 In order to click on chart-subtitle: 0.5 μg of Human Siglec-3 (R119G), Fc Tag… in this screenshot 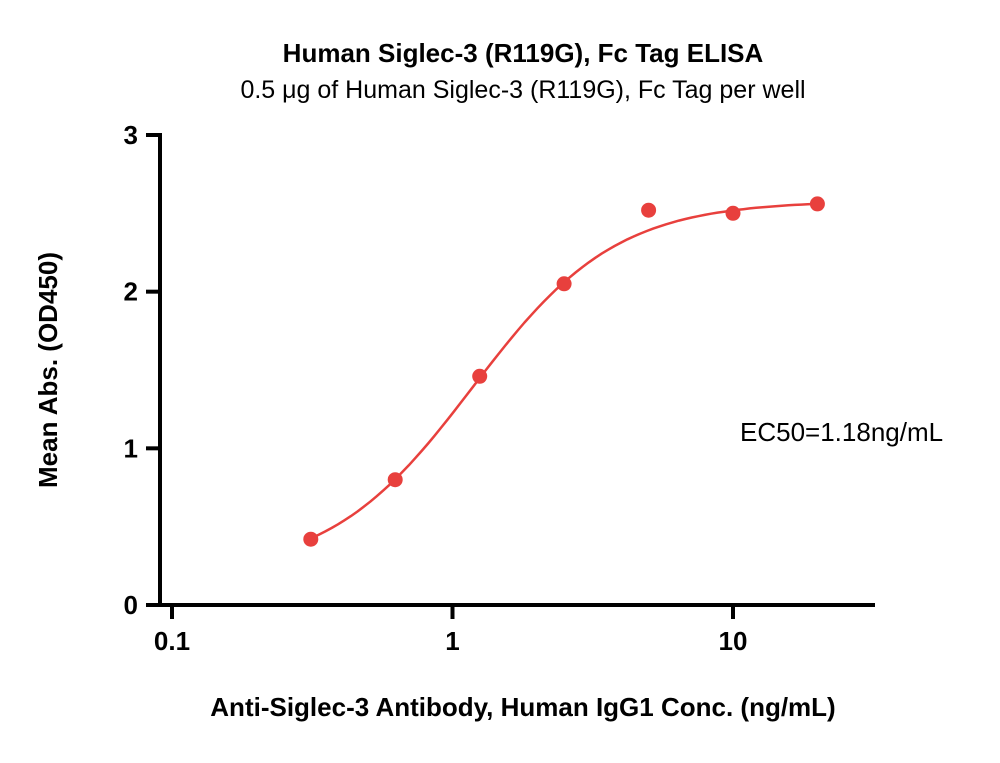, I will do `click(522, 90)`.